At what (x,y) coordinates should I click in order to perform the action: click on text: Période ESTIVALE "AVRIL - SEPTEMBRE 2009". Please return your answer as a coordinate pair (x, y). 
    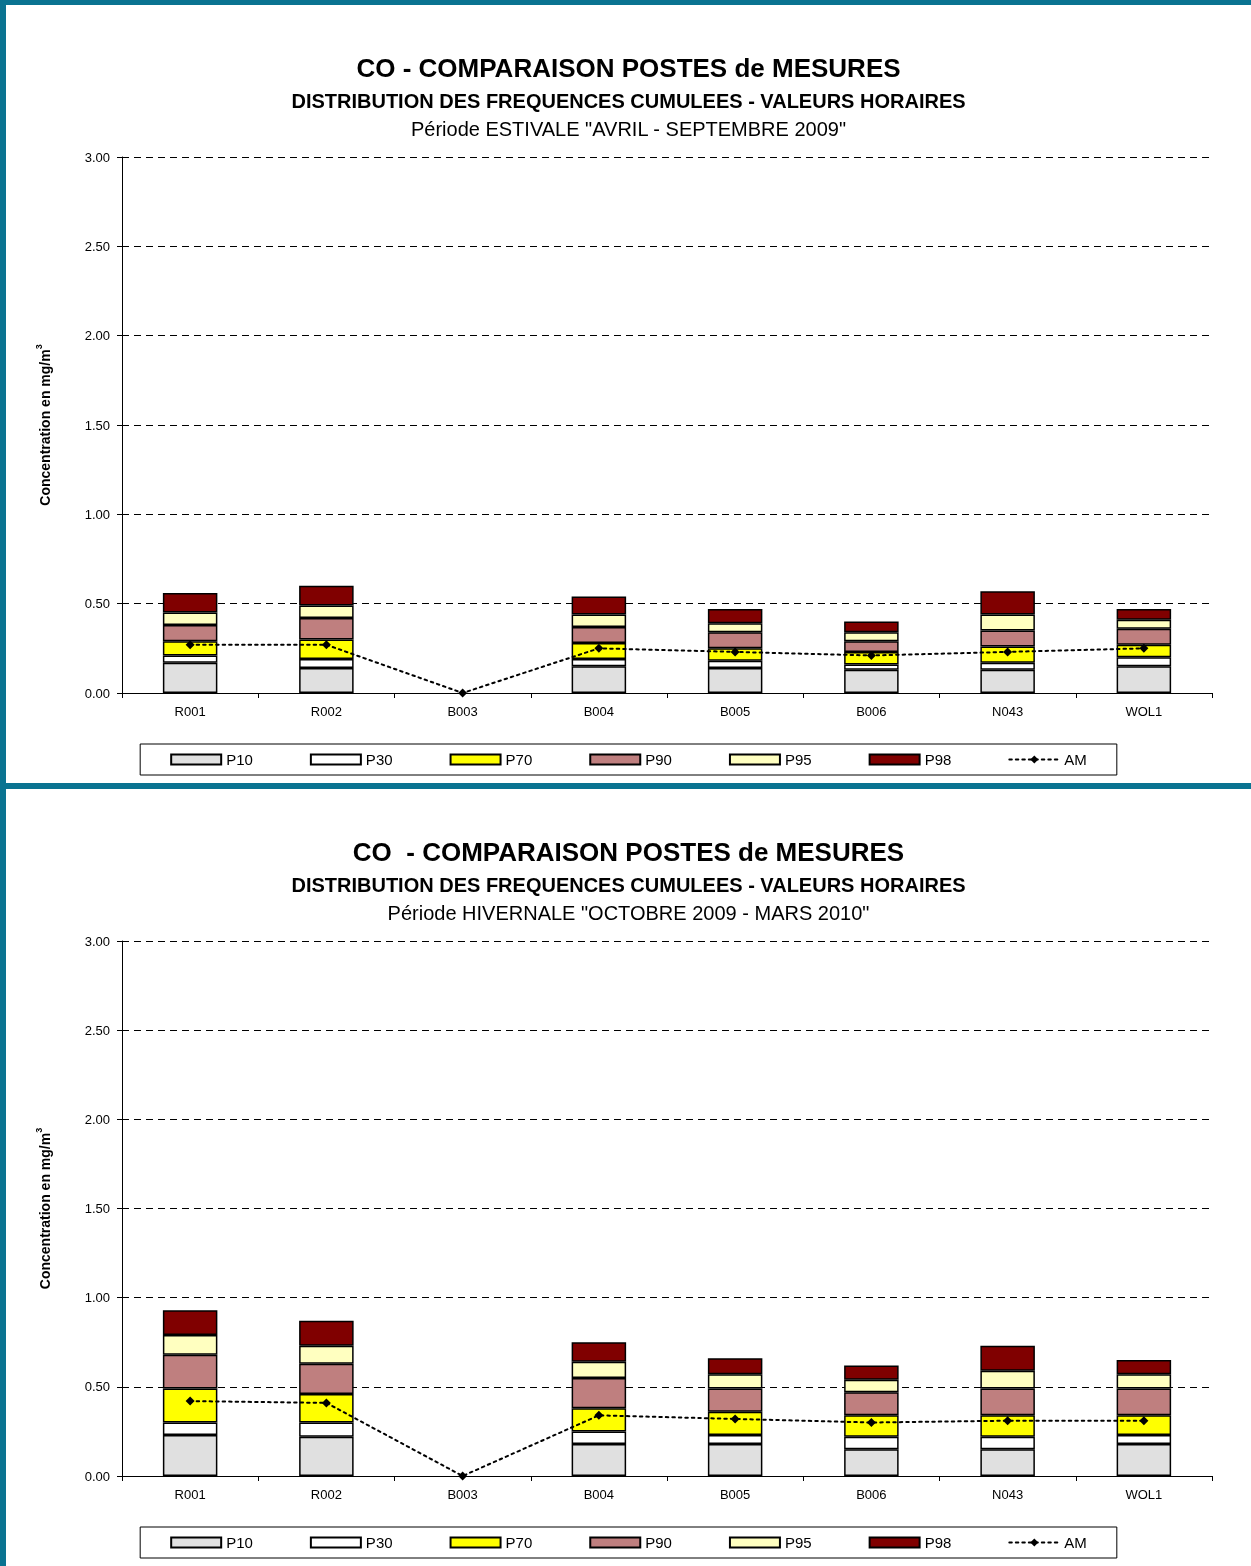
    Looking at the image, I should click on (628, 129).